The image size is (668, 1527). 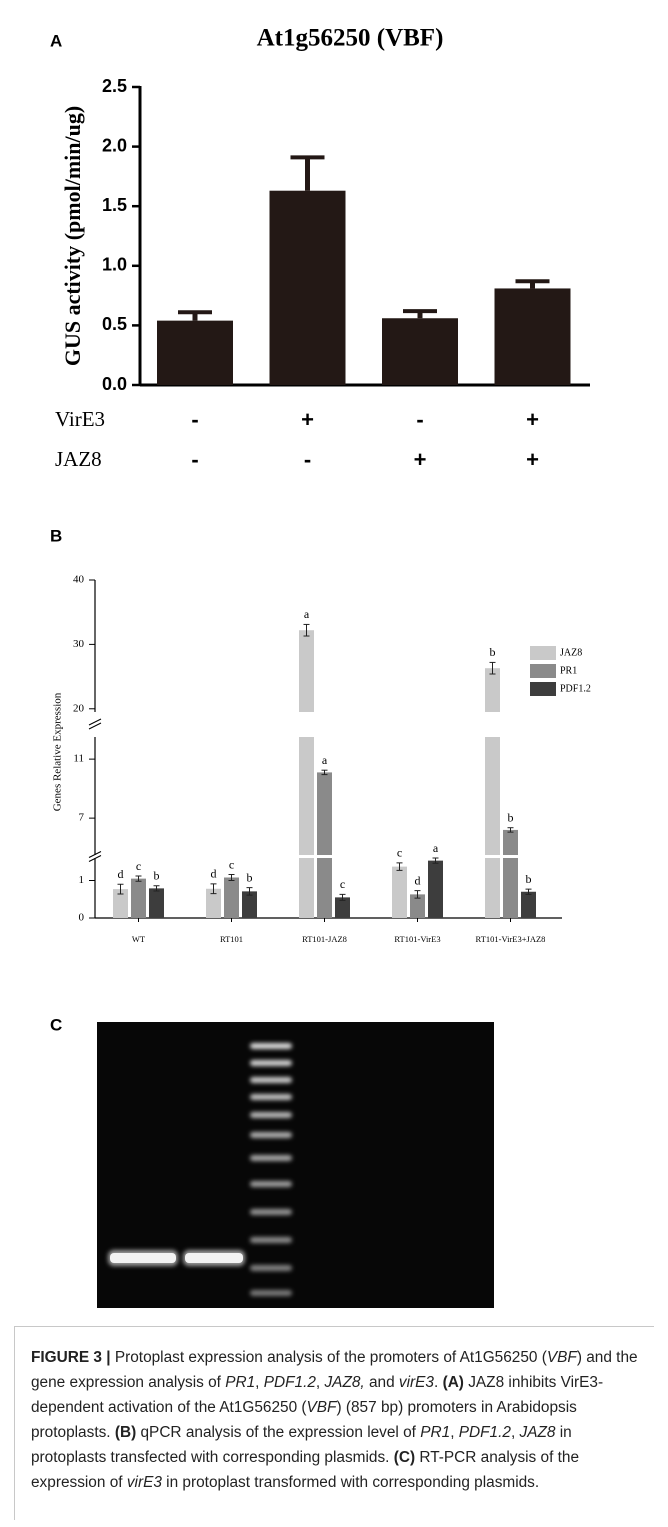 I want to click on significance-letter: d, so click(x=121, y=874).